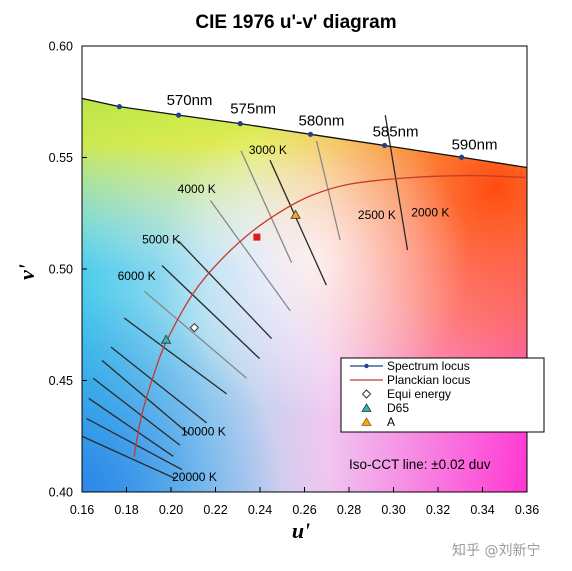  What do you see at coordinates (194, 327) in the screenshot?
I see `equi-energy-marker` at bounding box center [194, 327].